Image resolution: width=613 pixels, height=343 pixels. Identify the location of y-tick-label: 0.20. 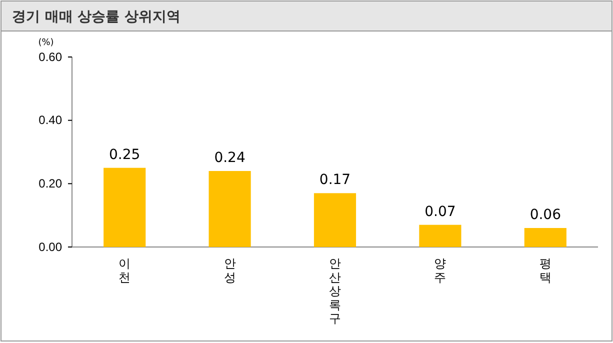
(50, 183).